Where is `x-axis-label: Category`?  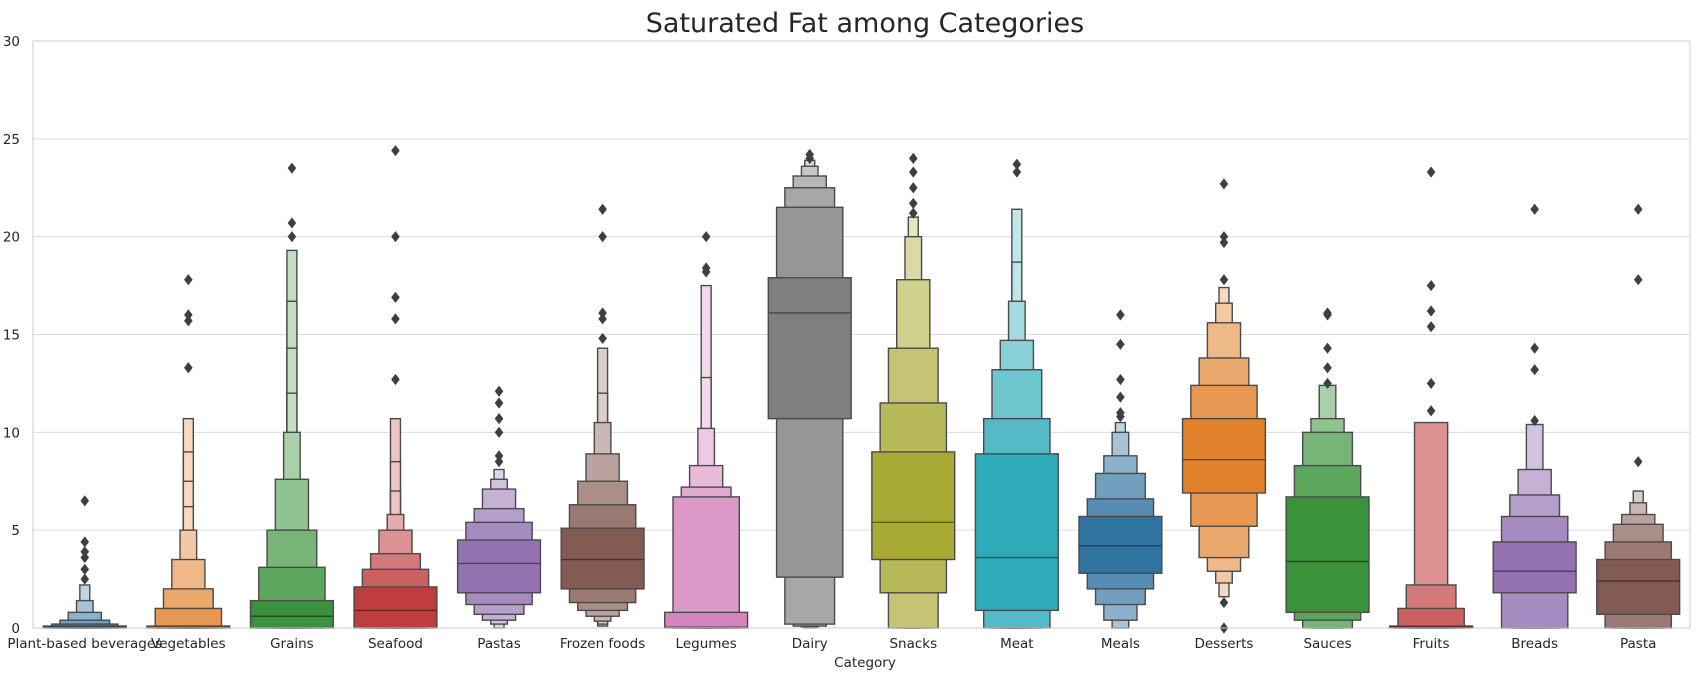
x-axis-label: Category is located at coordinates (865, 663).